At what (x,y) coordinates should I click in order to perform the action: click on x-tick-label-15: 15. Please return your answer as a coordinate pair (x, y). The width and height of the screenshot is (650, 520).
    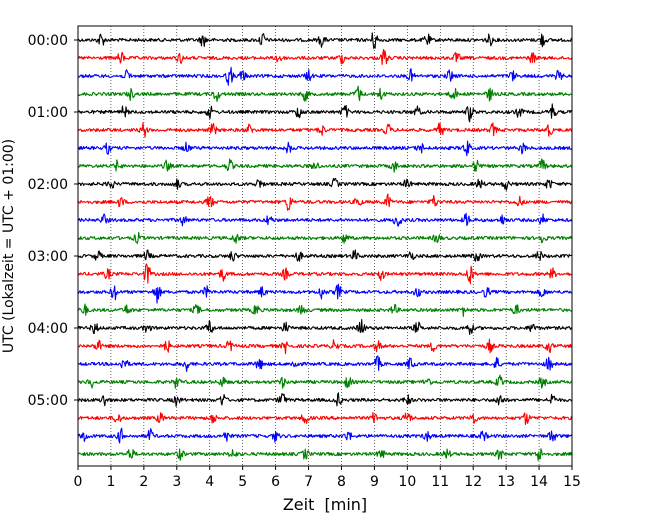
    Looking at the image, I should click on (572, 482).